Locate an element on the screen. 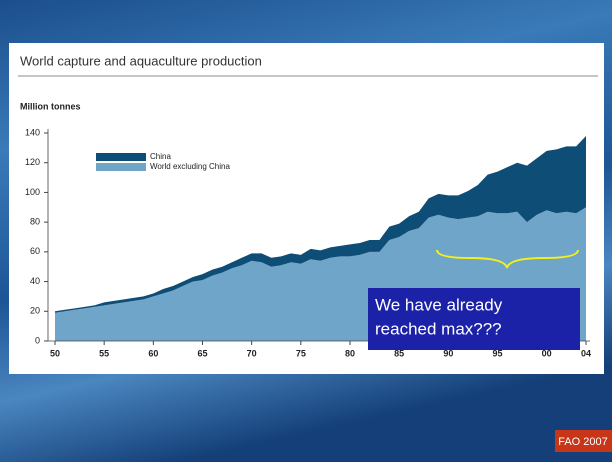  y-tick-label: 120 is located at coordinates (32, 162).